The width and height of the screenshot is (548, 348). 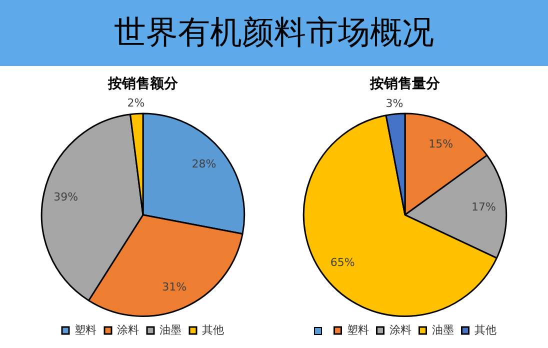 I want to click on data-label: 2%, so click(x=136, y=103).